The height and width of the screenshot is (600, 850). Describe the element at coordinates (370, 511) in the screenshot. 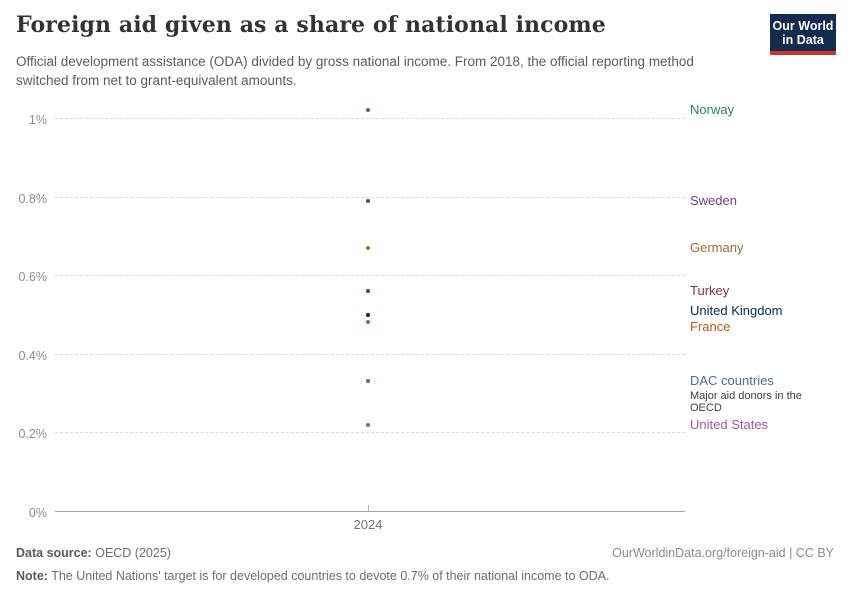

I see `x-axis-line` at that location.